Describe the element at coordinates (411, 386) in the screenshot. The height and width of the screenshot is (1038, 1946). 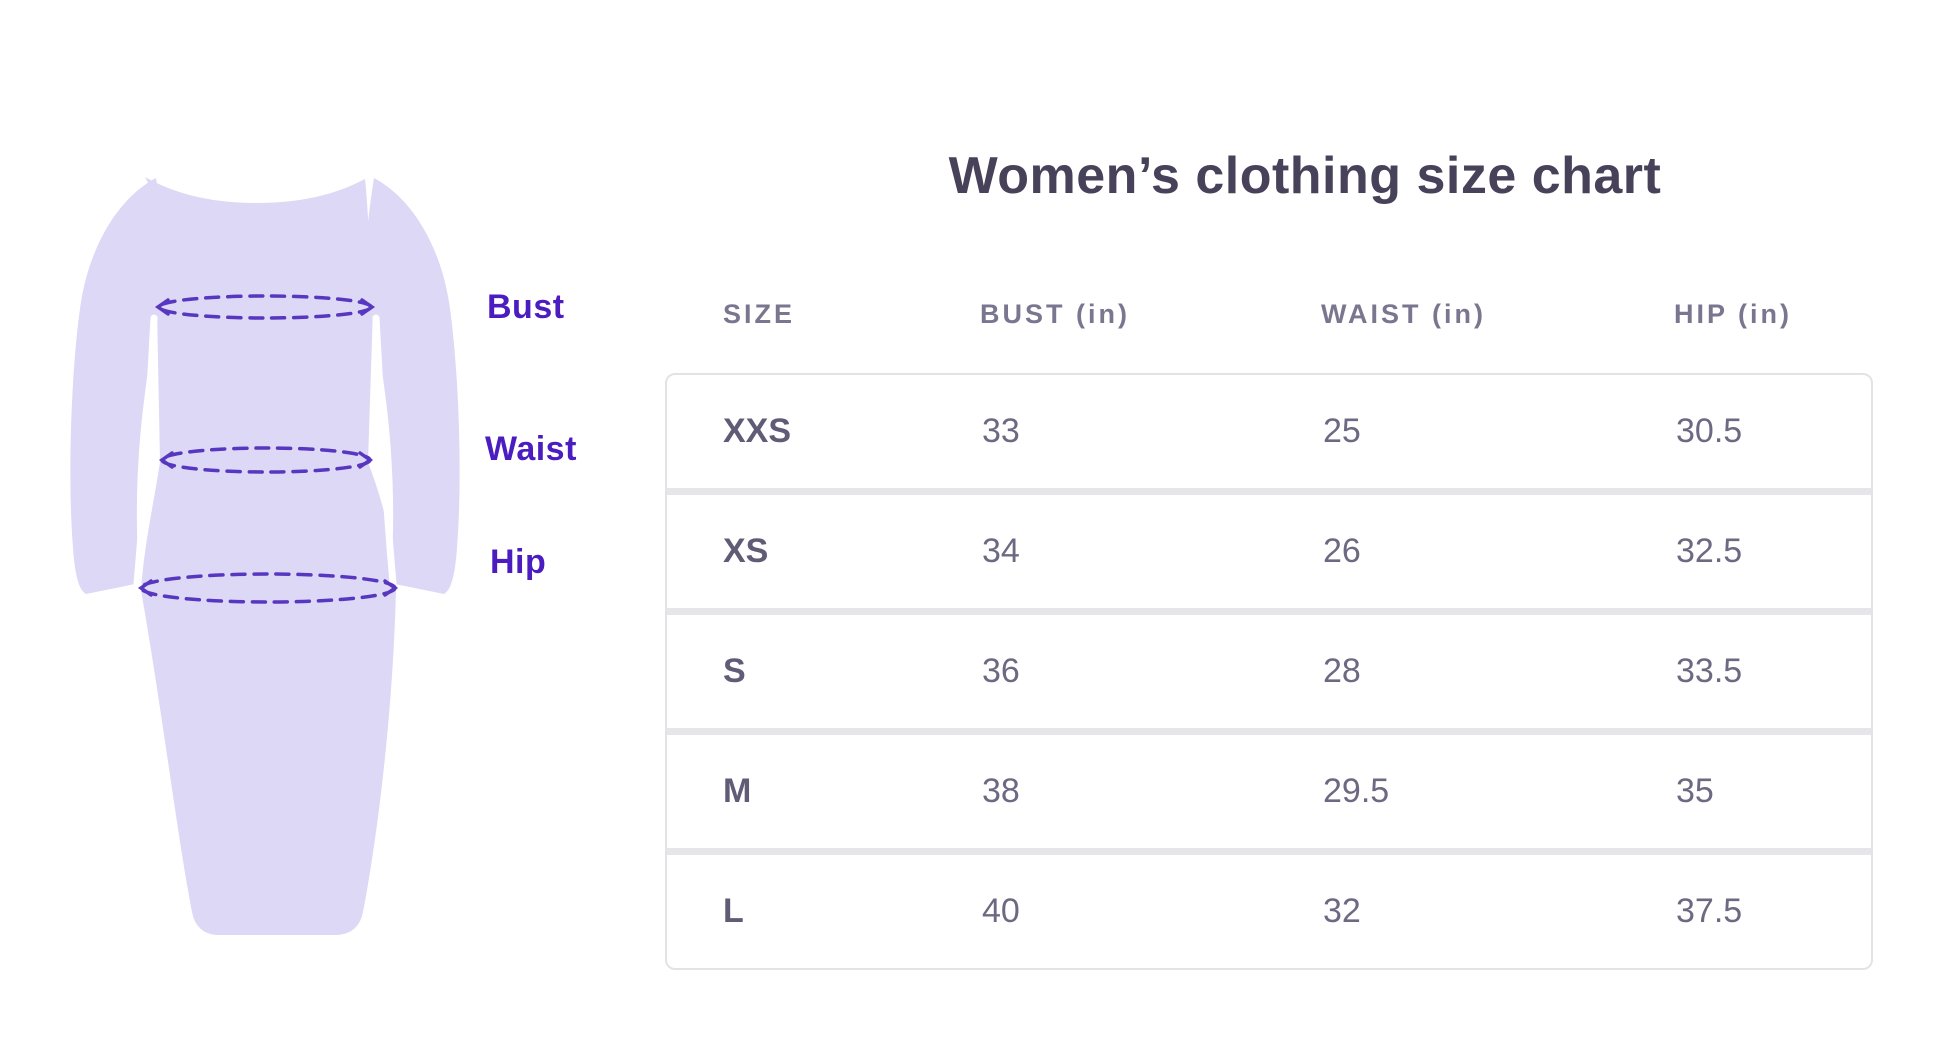
I see `dress-right-sleeve-shape` at that location.